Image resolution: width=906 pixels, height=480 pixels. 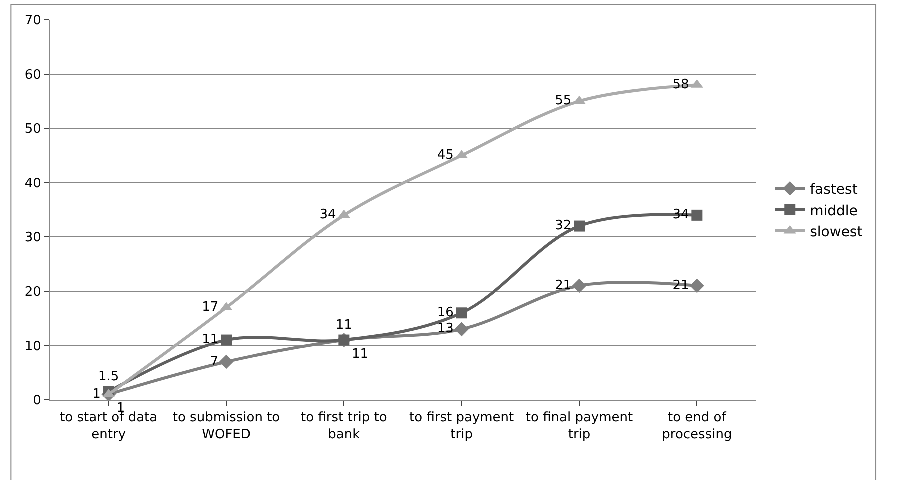 What do you see at coordinates (580, 426) in the screenshot?
I see `x-tick-label: to final payment trip` at bounding box center [580, 426].